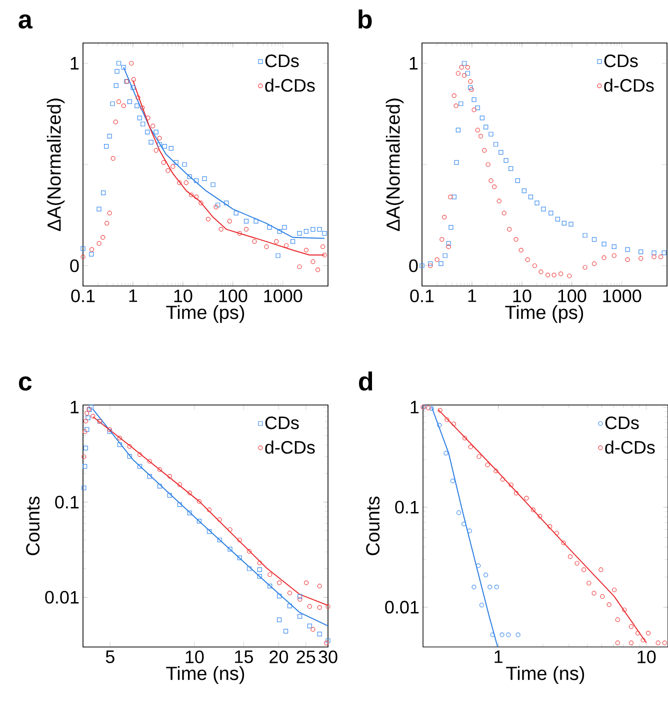 The image size is (668, 701). I want to click on chart-title: c, so click(25, 383).